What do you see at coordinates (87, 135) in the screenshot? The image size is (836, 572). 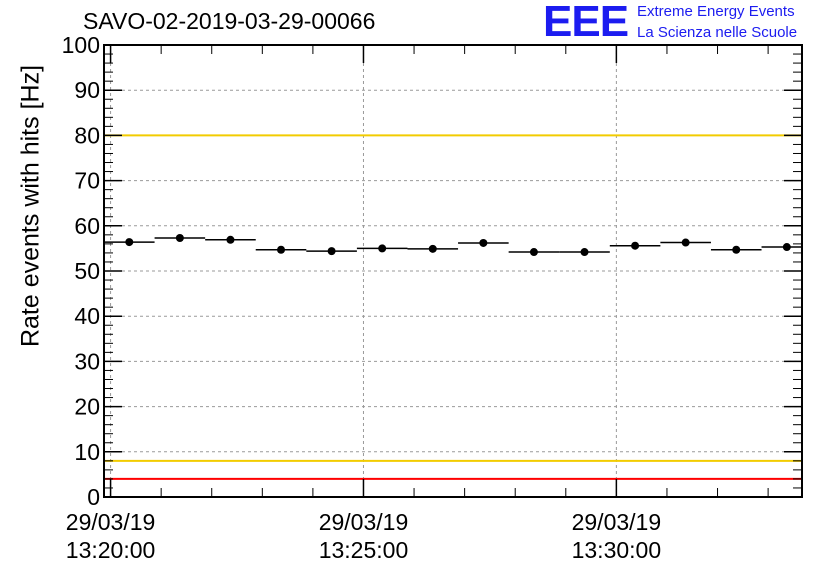 I see `y-tick-label: 80` at bounding box center [87, 135].